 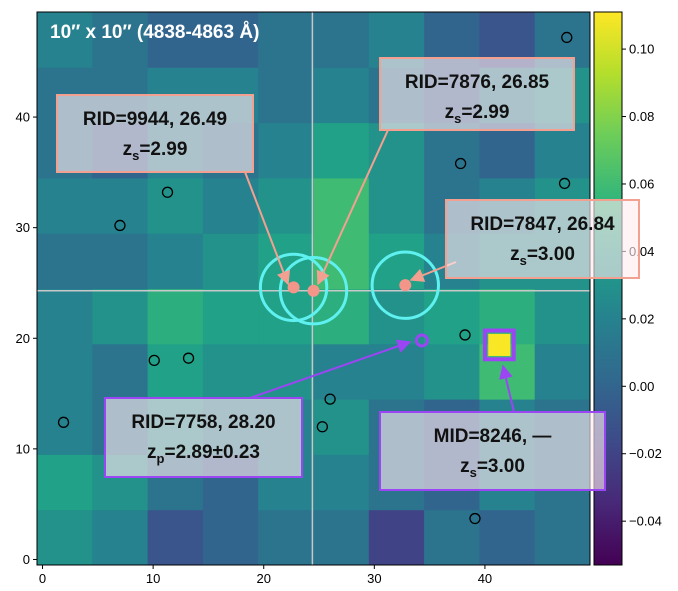 I want to click on heat-peak, so click(x=499, y=344).